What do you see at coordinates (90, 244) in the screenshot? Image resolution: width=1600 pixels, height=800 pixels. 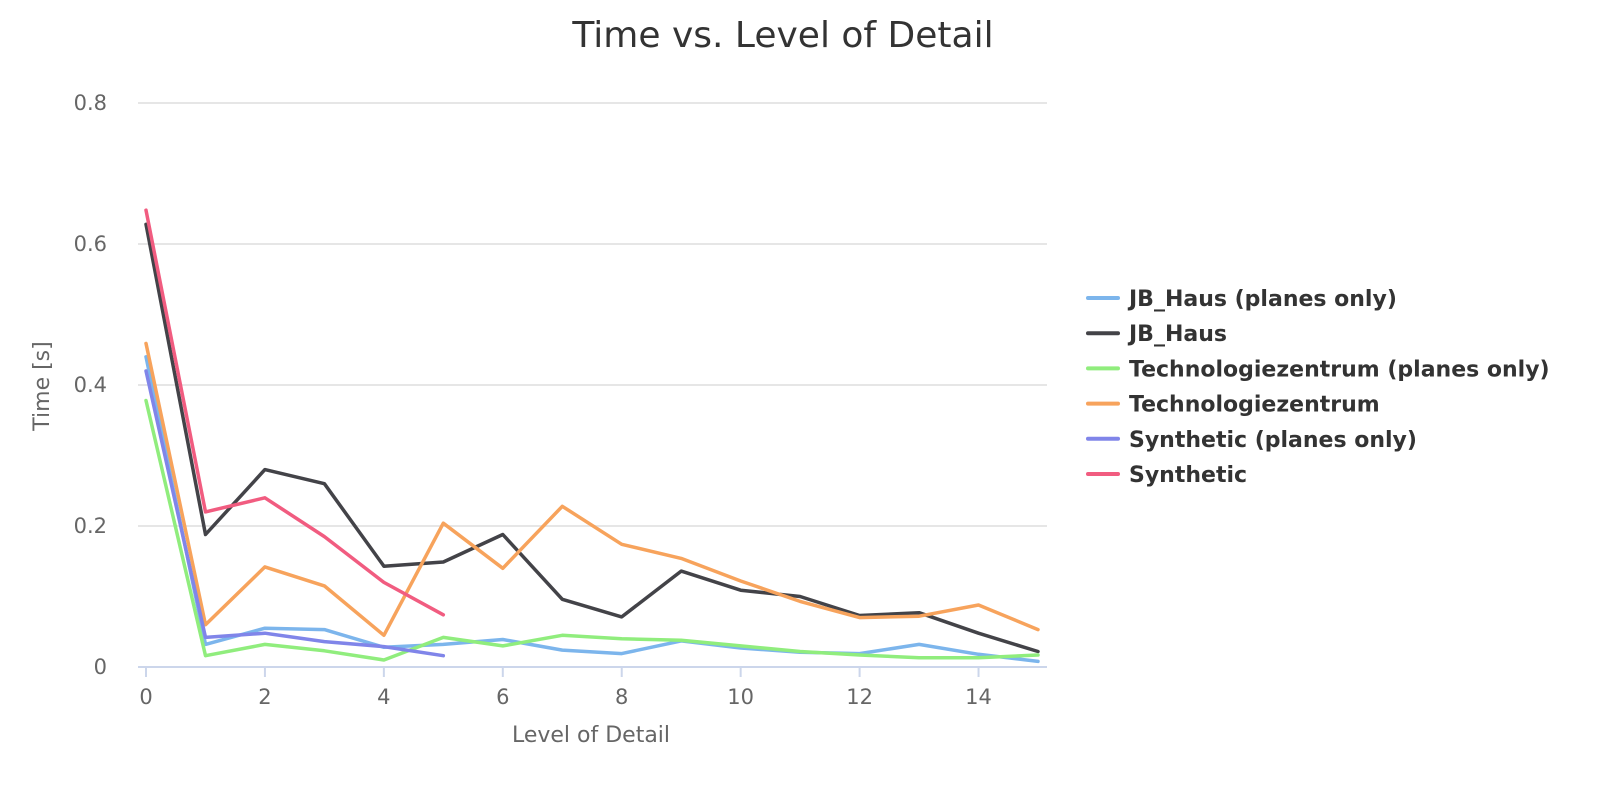 I see `y-tick-label: 0.6` at bounding box center [90, 244].